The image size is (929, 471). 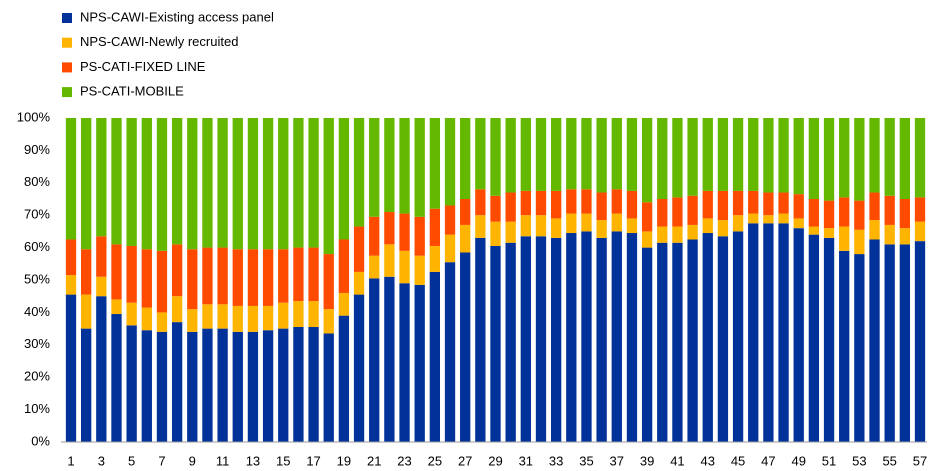 What do you see at coordinates (495, 460) in the screenshot?
I see `x-tick-label: 29` at bounding box center [495, 460].